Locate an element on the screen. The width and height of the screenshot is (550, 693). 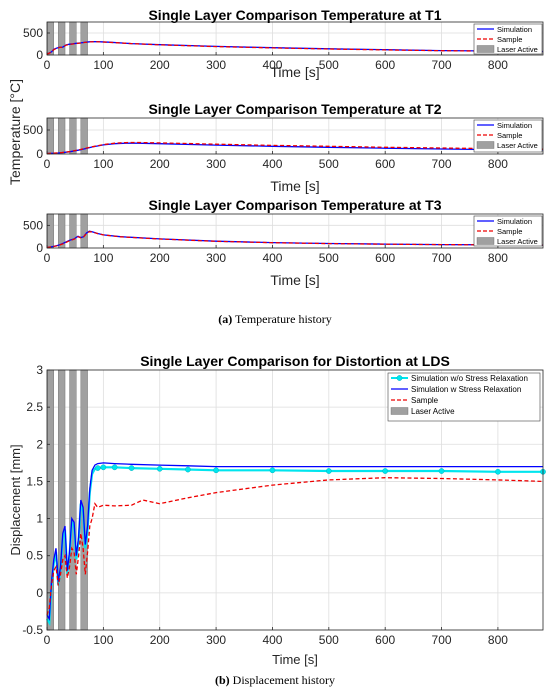
caption-b: (b) Displacement history is located at coordinates (275, 680).